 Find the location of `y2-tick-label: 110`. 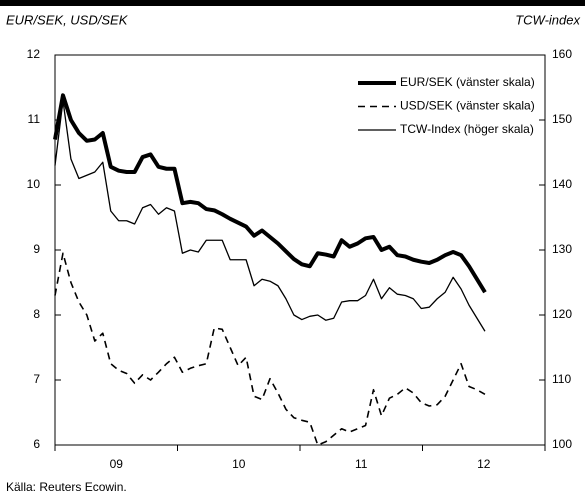

y2-tick-label: 110 is located at coordinates (561, 379).